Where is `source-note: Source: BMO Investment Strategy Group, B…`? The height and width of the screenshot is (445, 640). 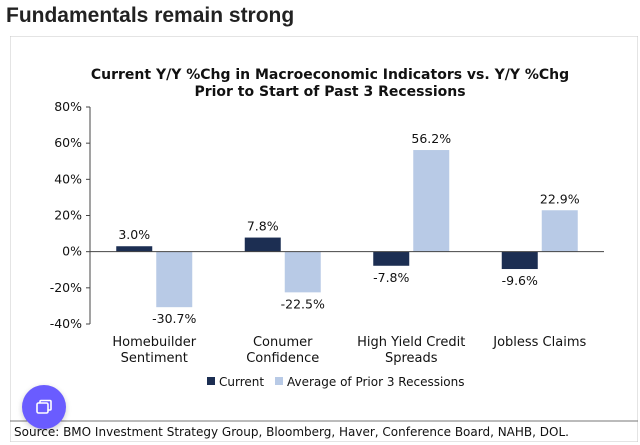
source-note: Source: BMO Investment Strategy Group, B… is located at coordinates (291, 432).